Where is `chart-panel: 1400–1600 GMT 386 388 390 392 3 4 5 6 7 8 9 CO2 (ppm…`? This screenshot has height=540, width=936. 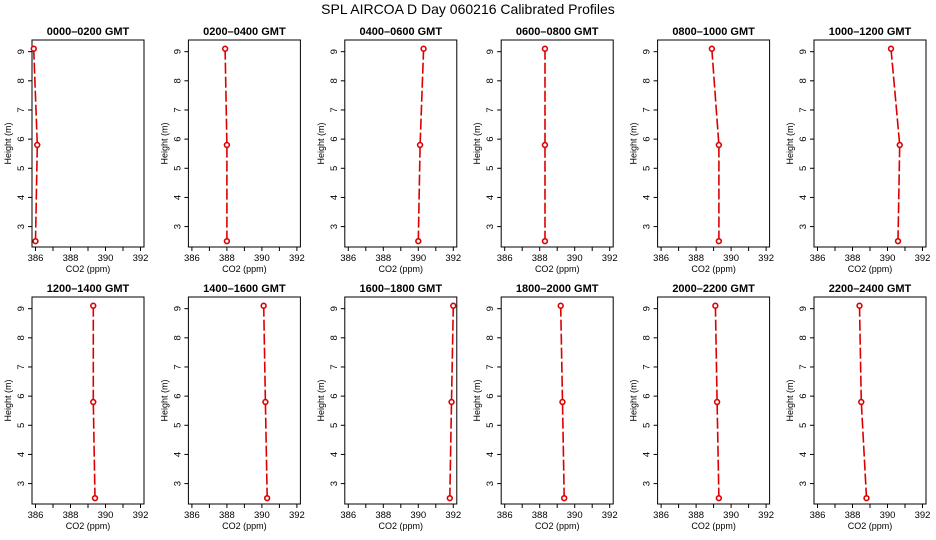
chart-panel: 1400–1600 GMT 386 388 390 392 3 4 5 6 7 8 9 CO2 (ppm… is located at coordinates (231, 407).